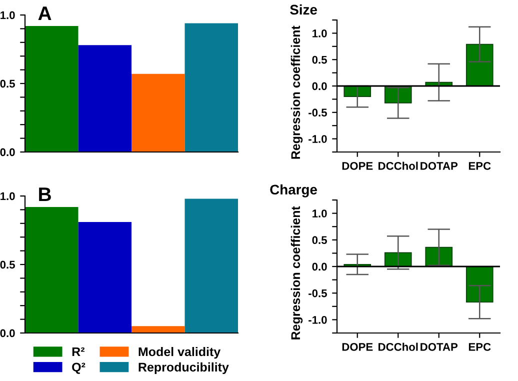  What do you see at coordinates (303, 9) in the screenshot?
I see `chart-title: Size` at bounding box center [303, 9].